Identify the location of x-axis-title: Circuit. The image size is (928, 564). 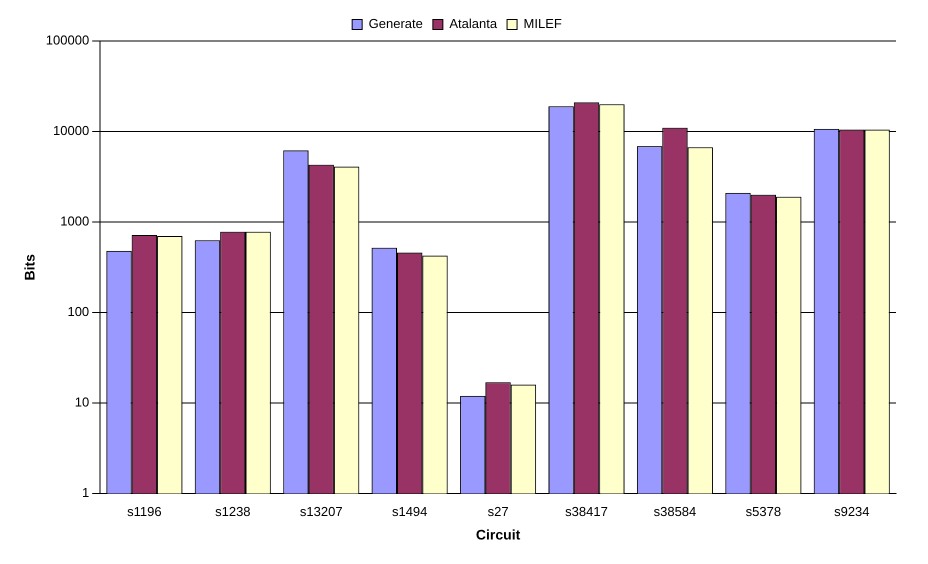
(498, 534).